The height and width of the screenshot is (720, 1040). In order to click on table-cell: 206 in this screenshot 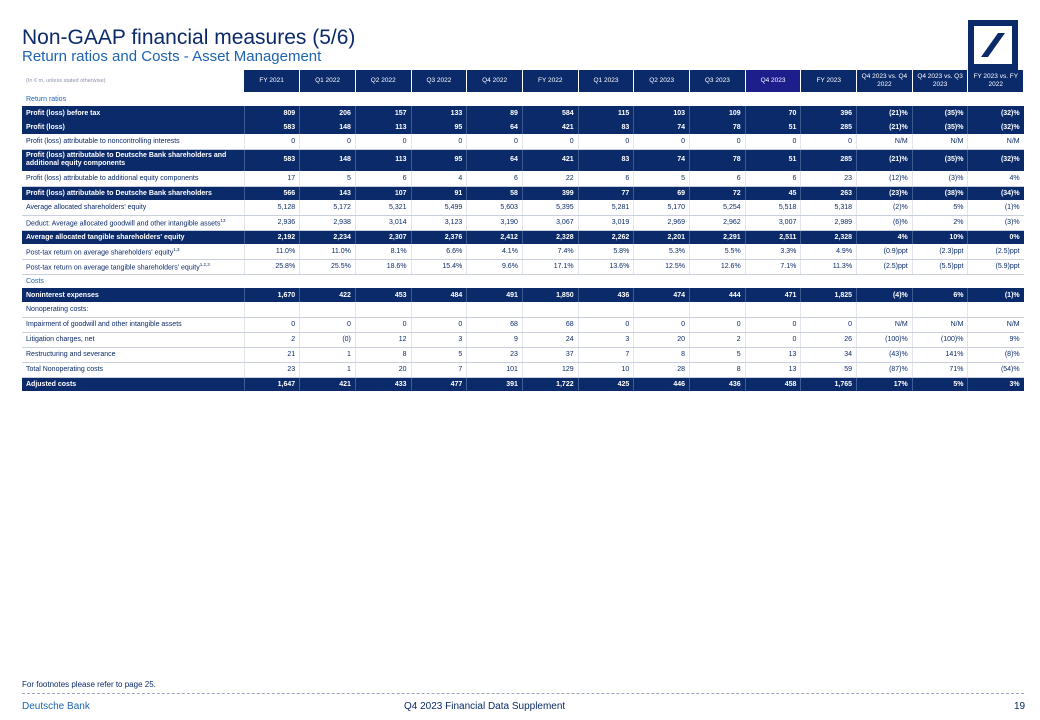, I will do `click(327, 113)`.